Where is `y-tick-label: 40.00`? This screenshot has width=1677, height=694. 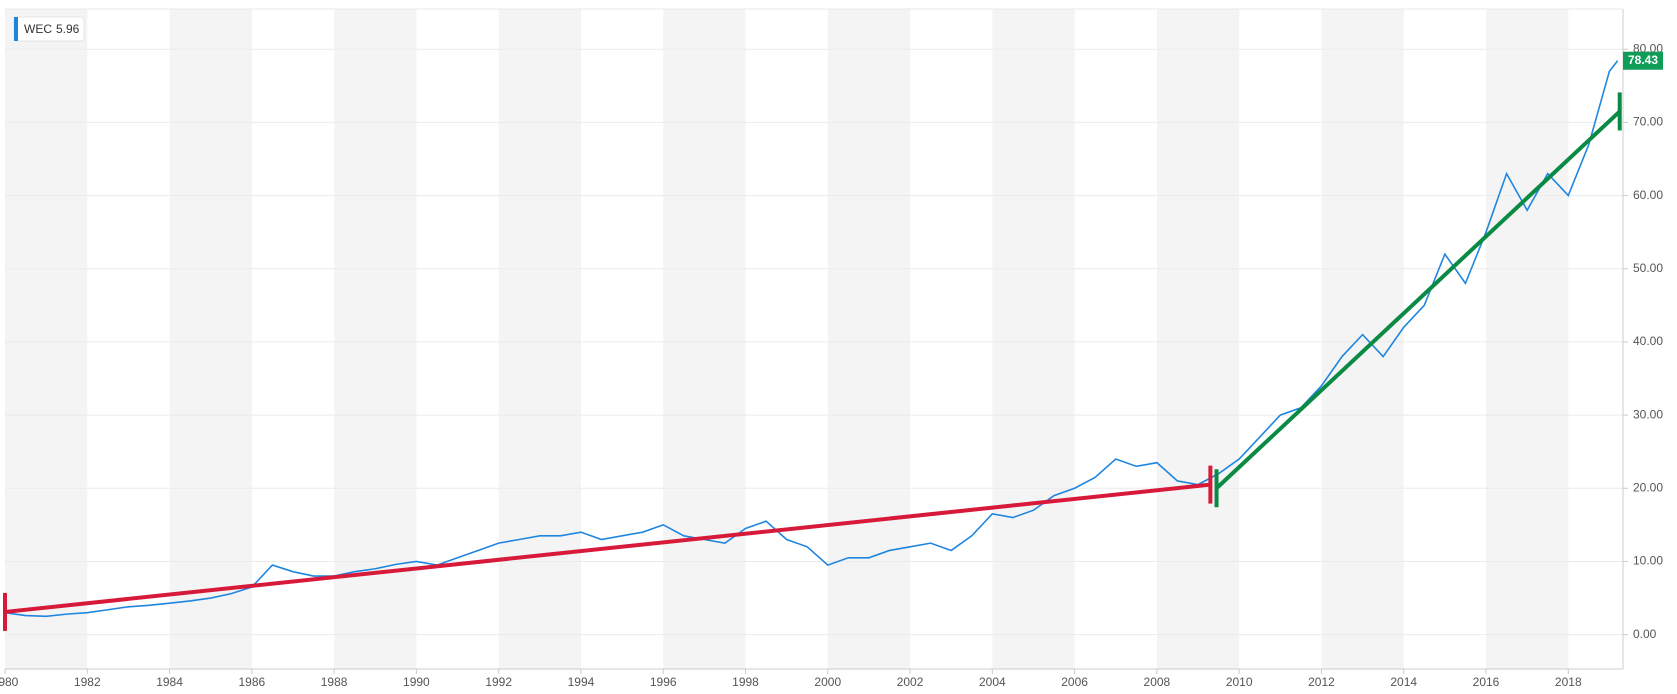 y-tick-label: 40.00 is located at coordinates (1648, 341).